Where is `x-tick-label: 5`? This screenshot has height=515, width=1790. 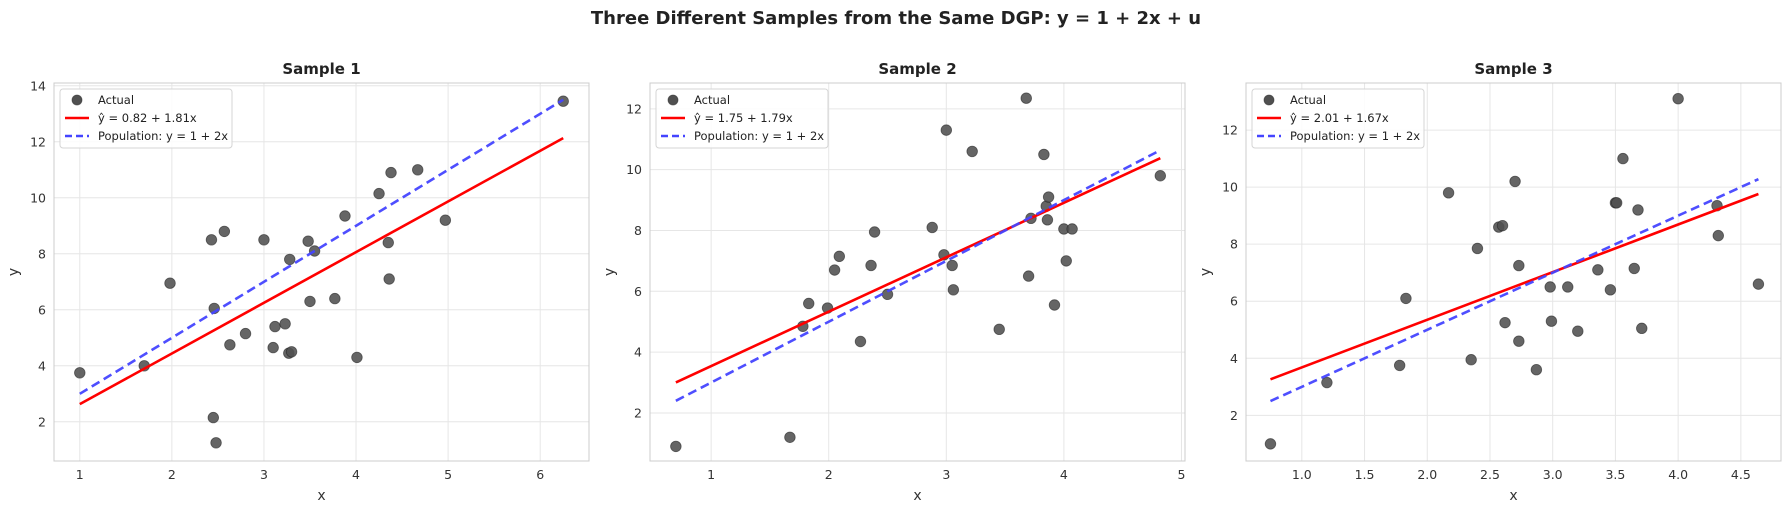
x-tick-label: 5 is located at coordinates (448, 474).